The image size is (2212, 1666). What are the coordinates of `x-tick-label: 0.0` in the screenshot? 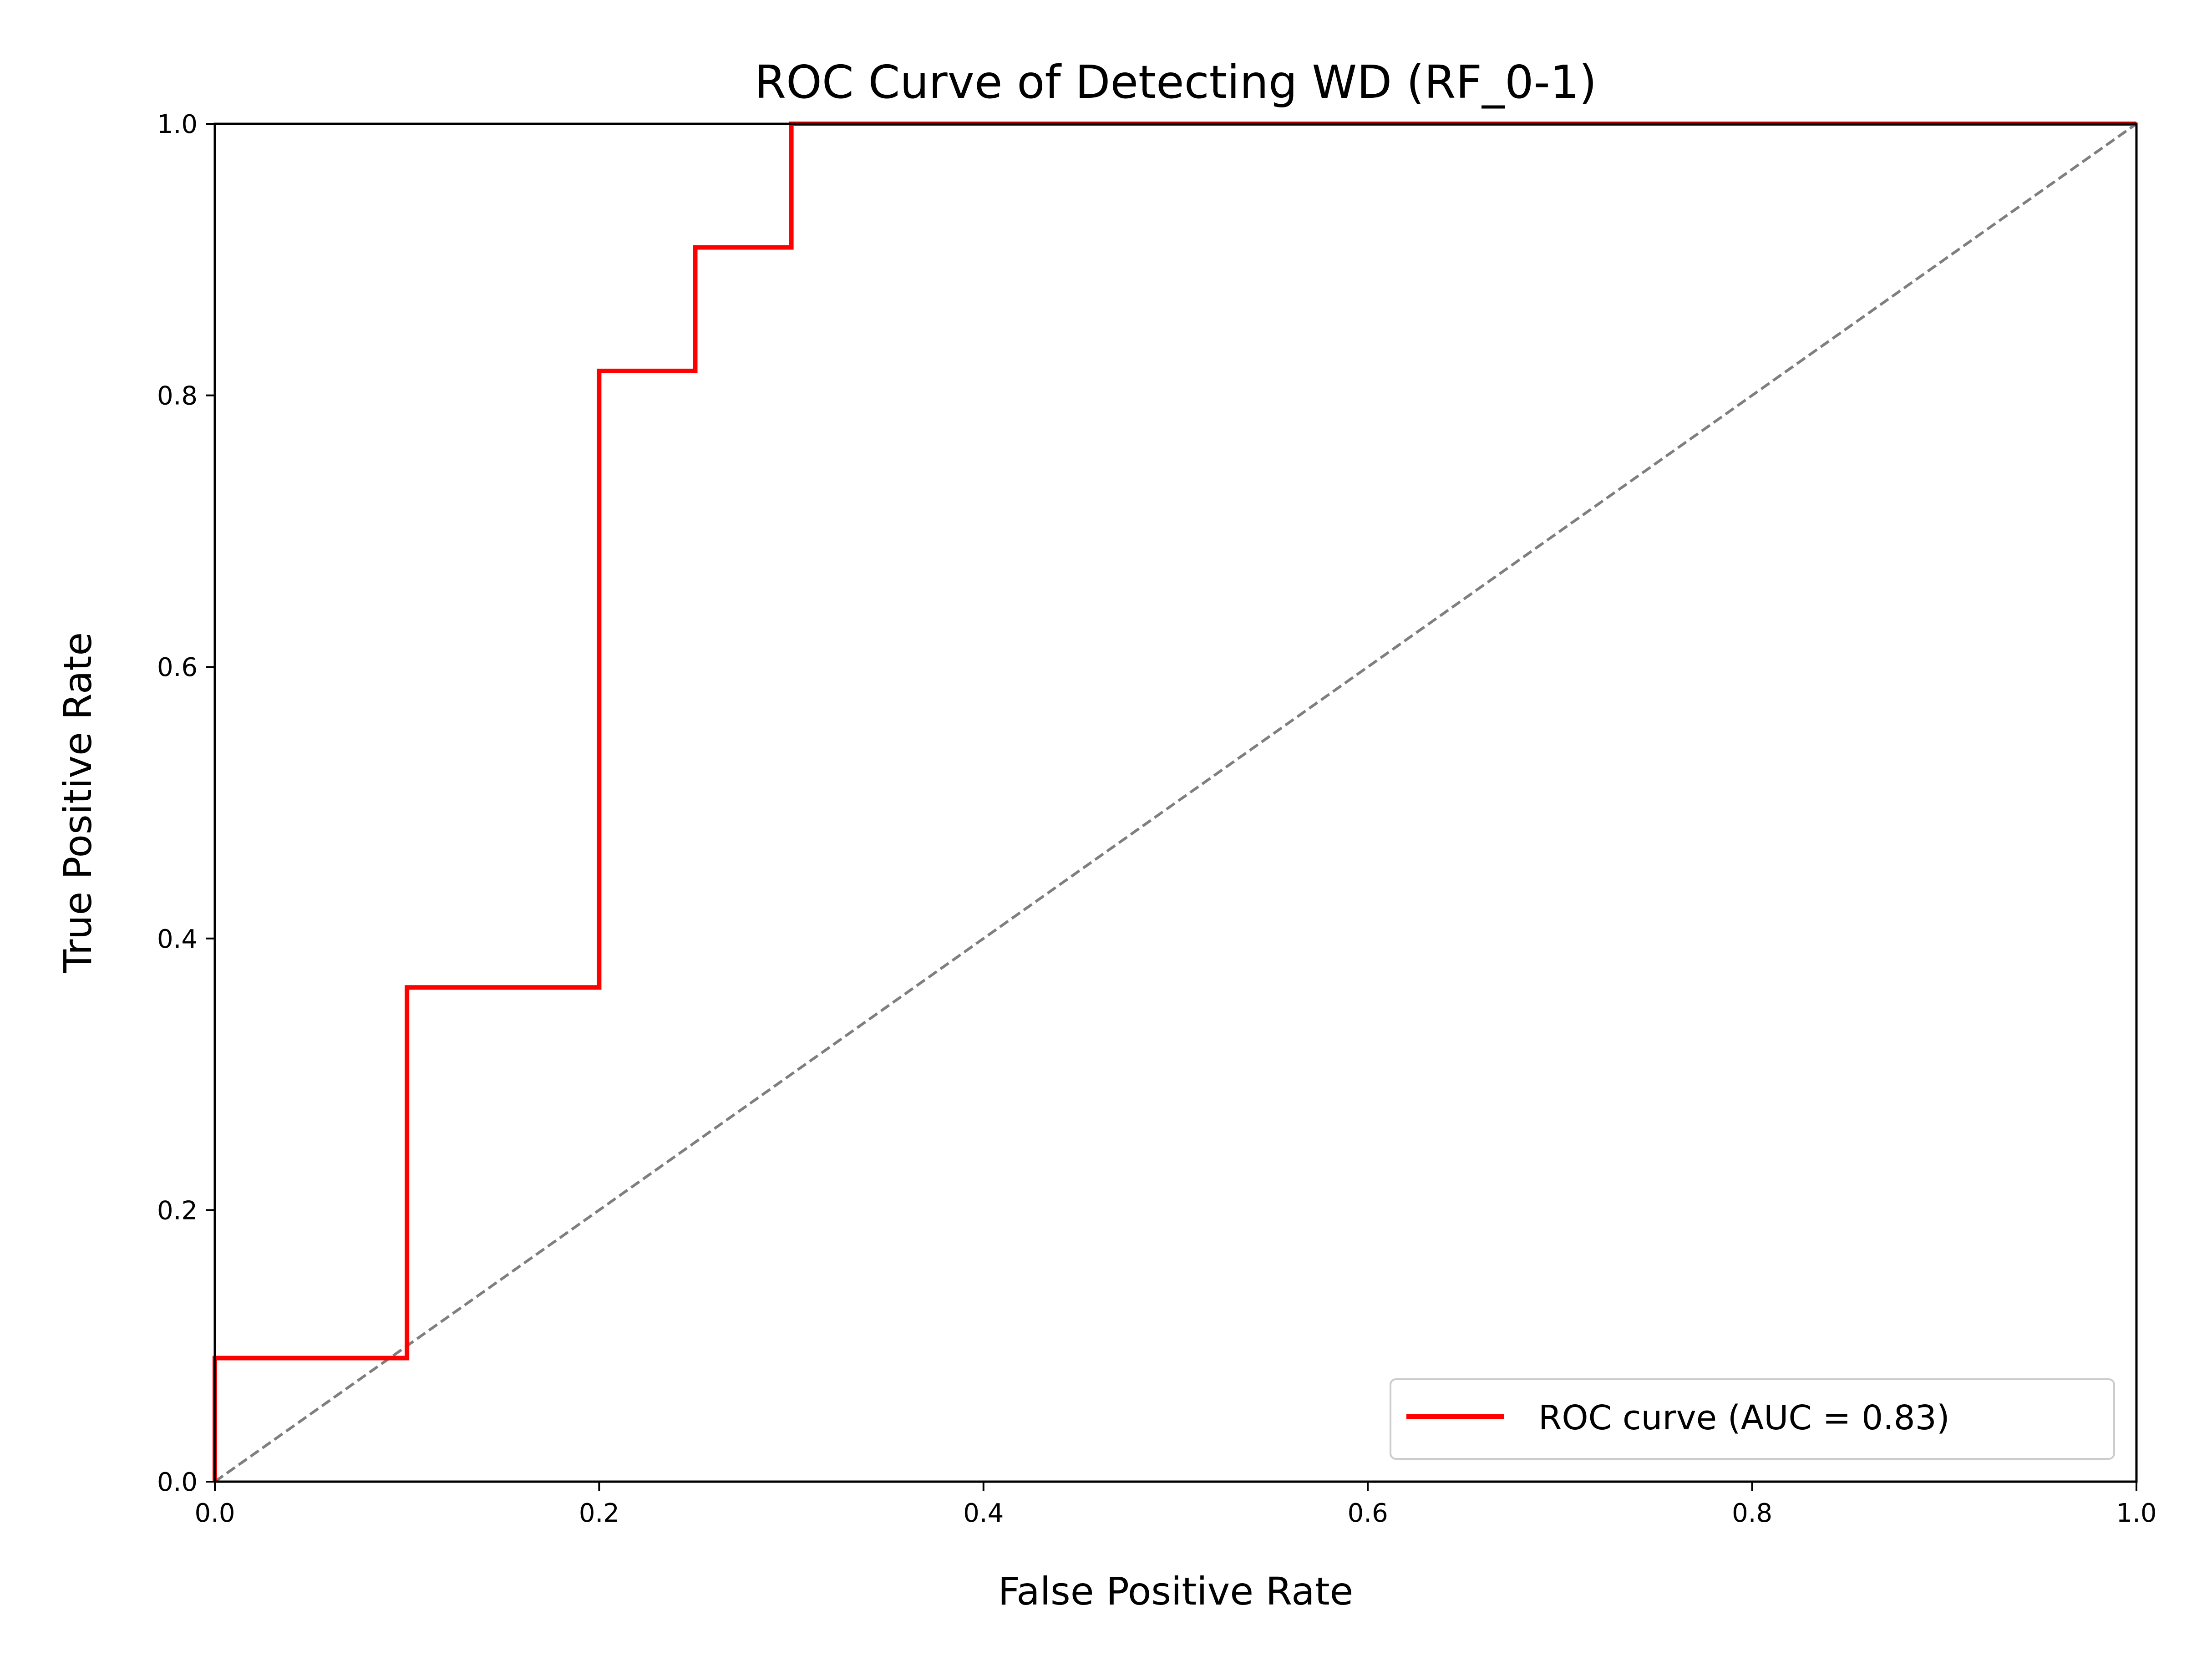 It's located at (214, 1513).